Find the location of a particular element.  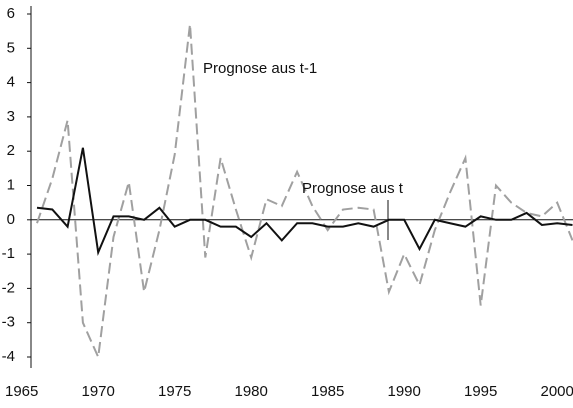

series-label: Prognose aus t-1 is located at coordinates (260, 68).